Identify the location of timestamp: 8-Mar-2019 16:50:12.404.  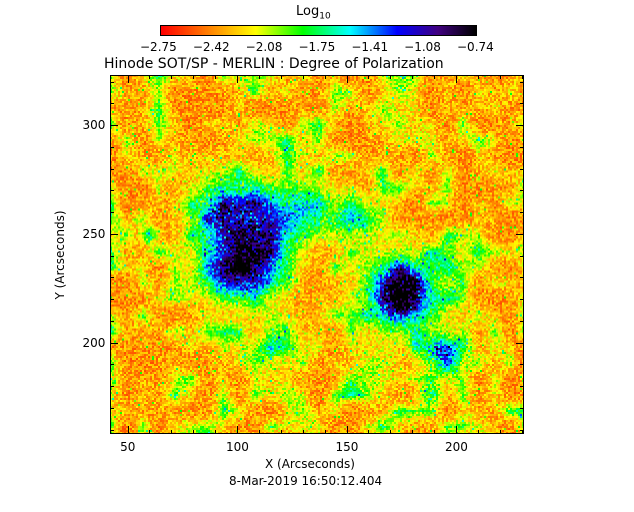
(306, 481).